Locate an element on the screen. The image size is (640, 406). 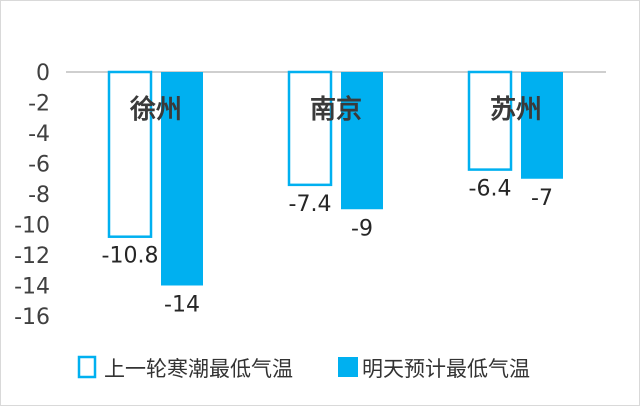
y-tick-label: -4 is located at coordinates (39, 134).